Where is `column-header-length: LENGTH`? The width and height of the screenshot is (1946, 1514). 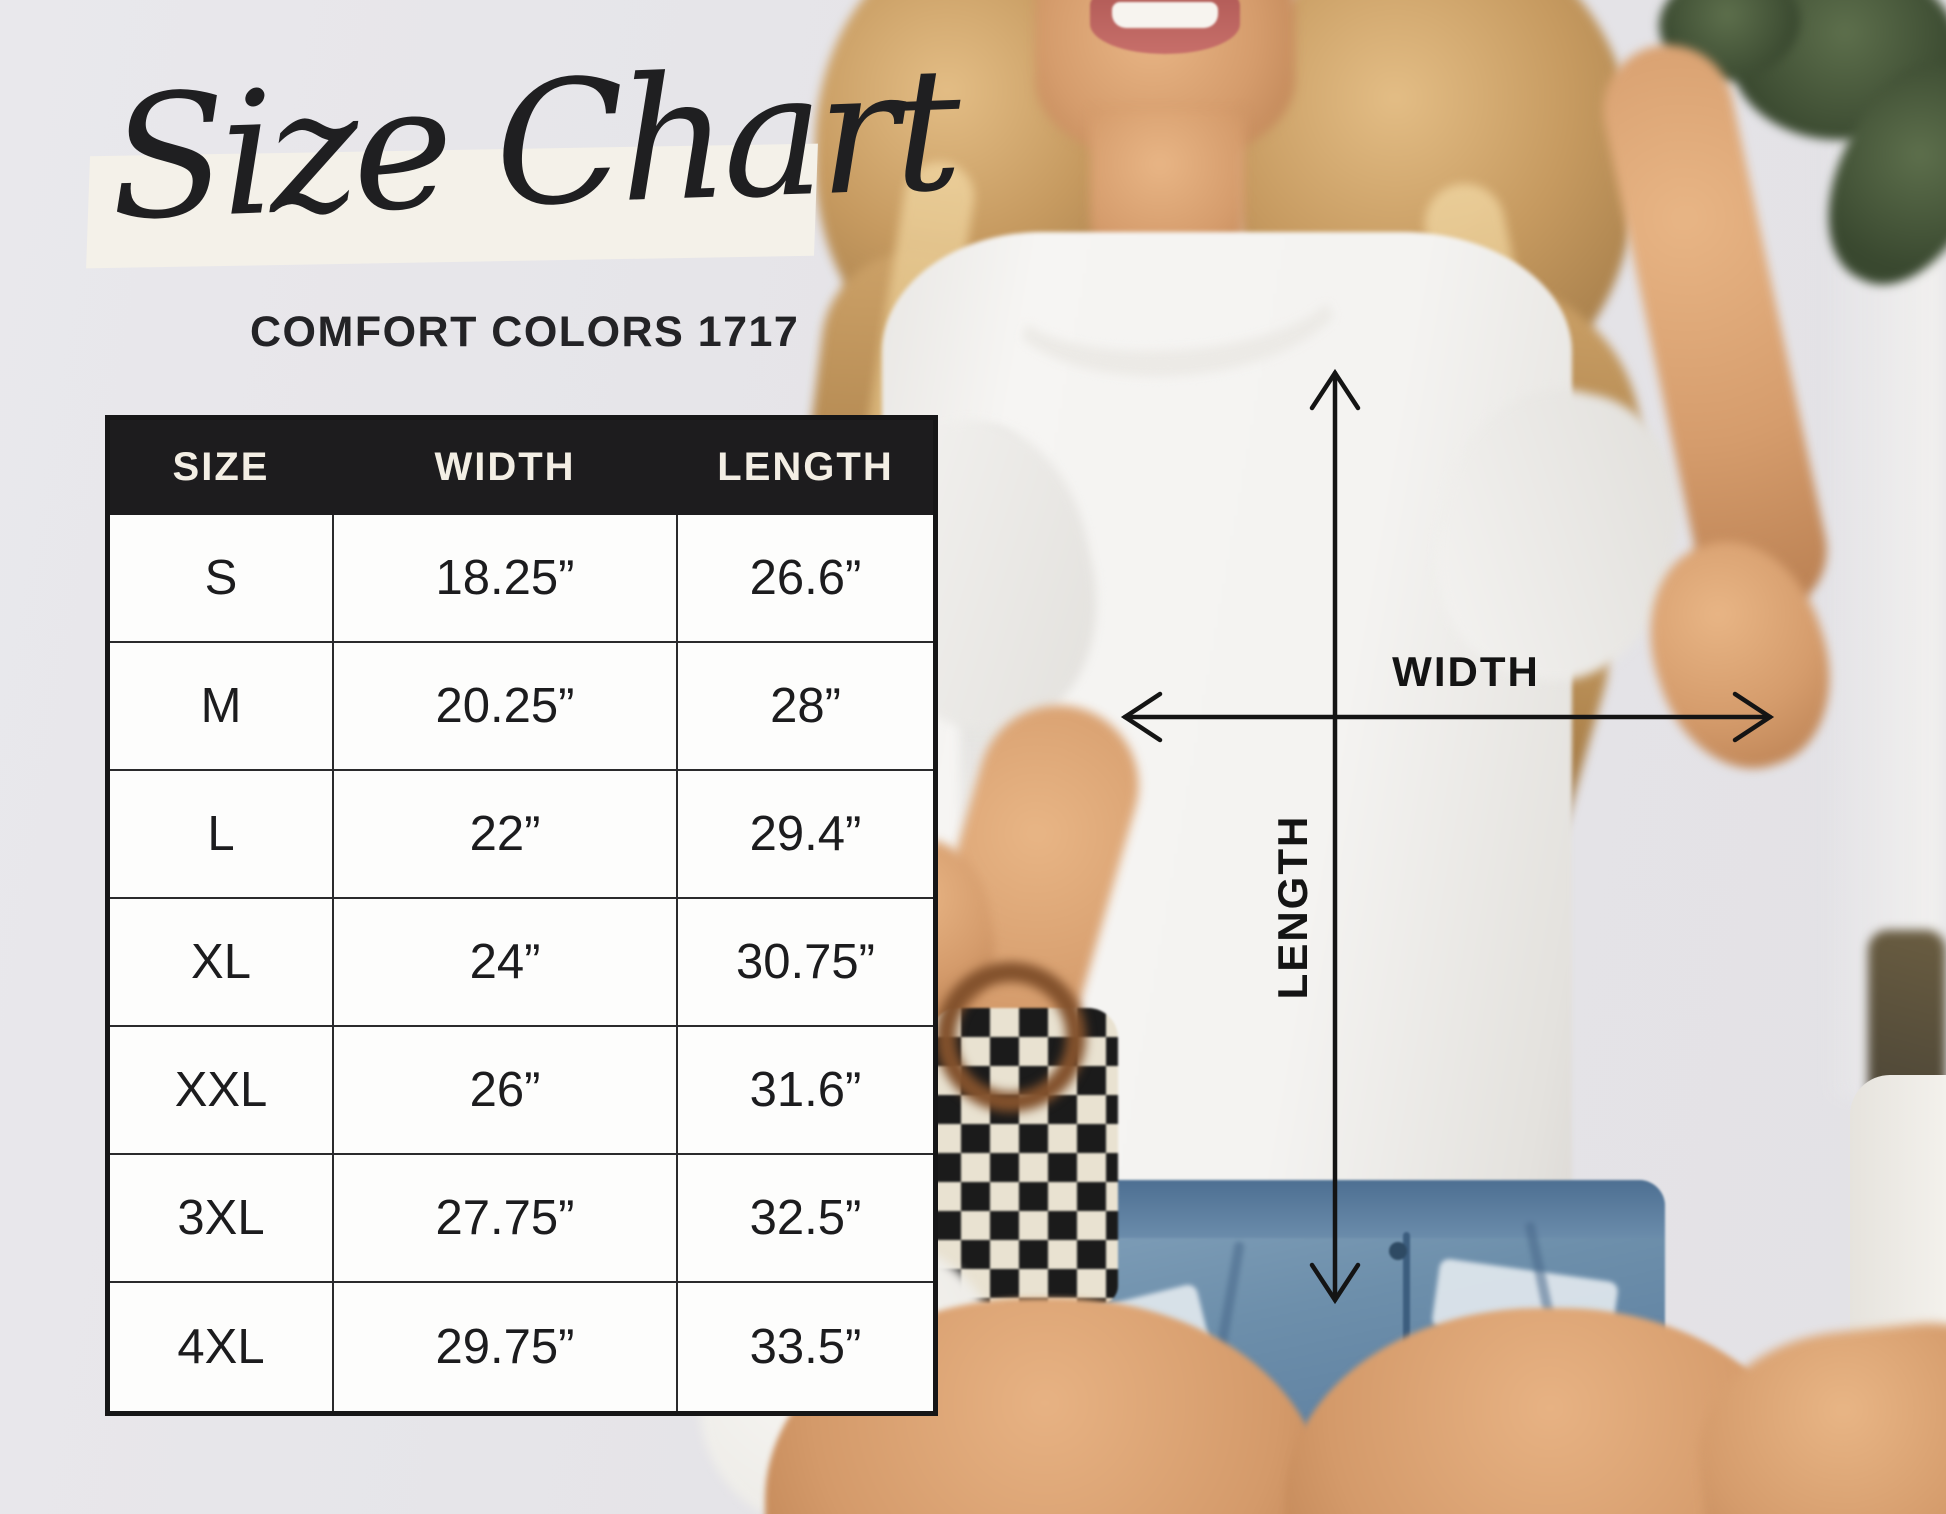 column-header-length: LENGTH is located at coordinates (805, 467).